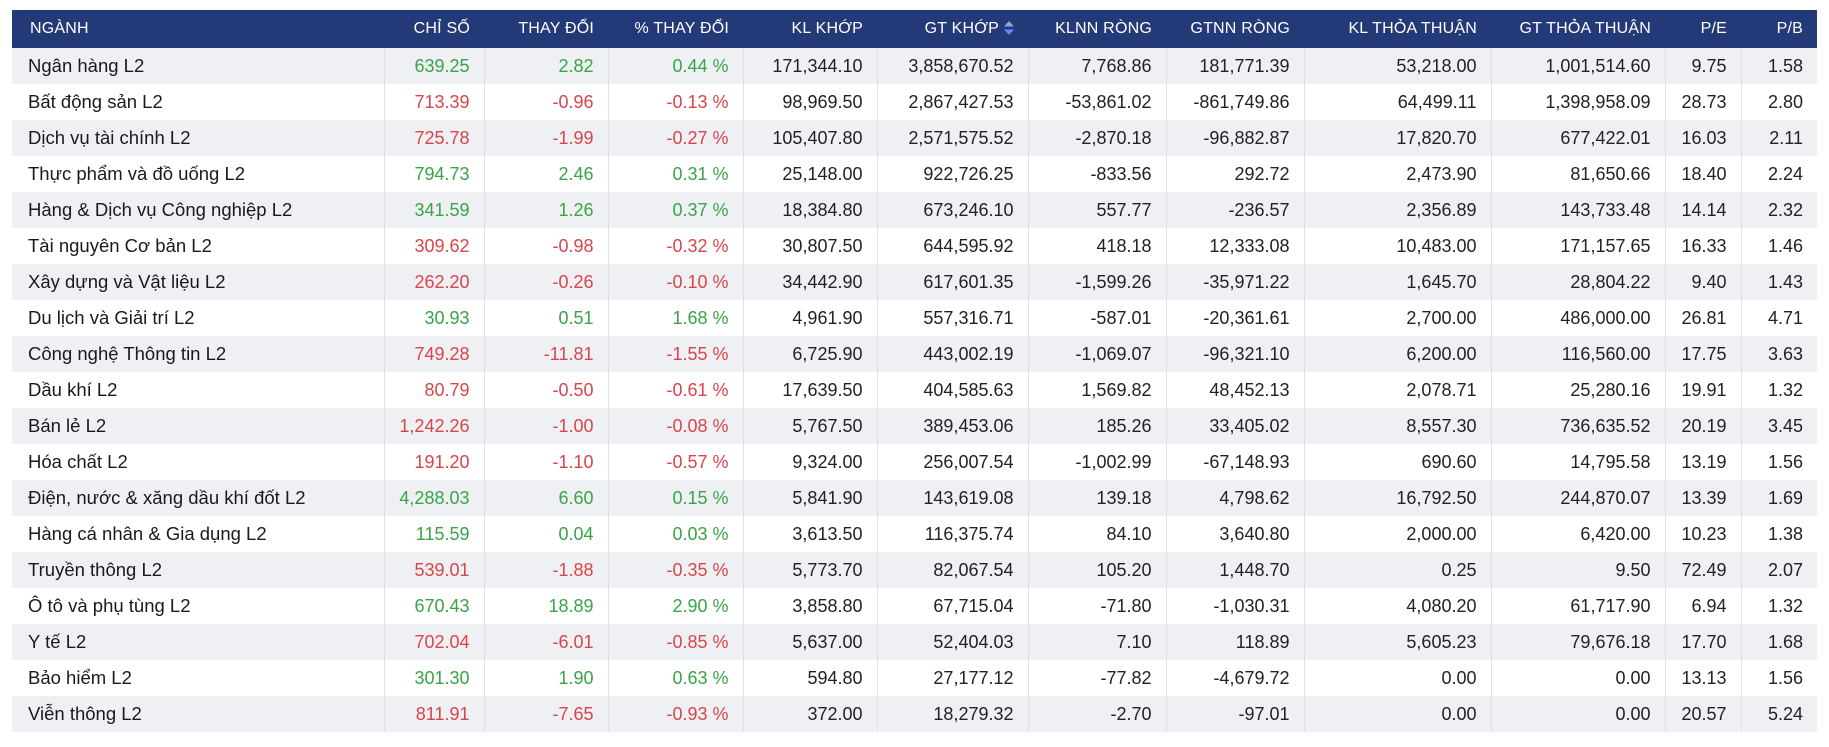 The height and width of the screenshot is (747, 1829). Describe the element at coordinates (810, 354) in the screenshot. I see `cell-kl-khop: 6,725.90` at that location.